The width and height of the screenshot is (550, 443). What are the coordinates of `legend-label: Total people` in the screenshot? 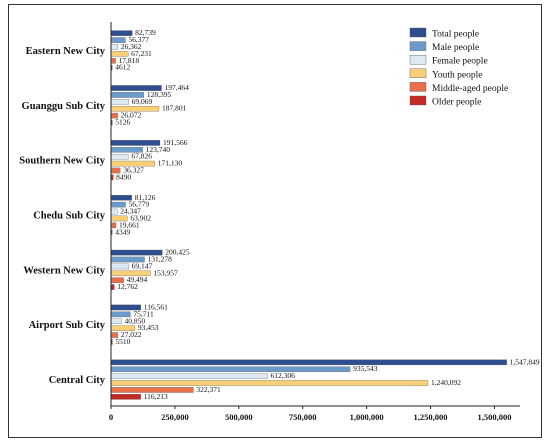 It's located at (455, 35).